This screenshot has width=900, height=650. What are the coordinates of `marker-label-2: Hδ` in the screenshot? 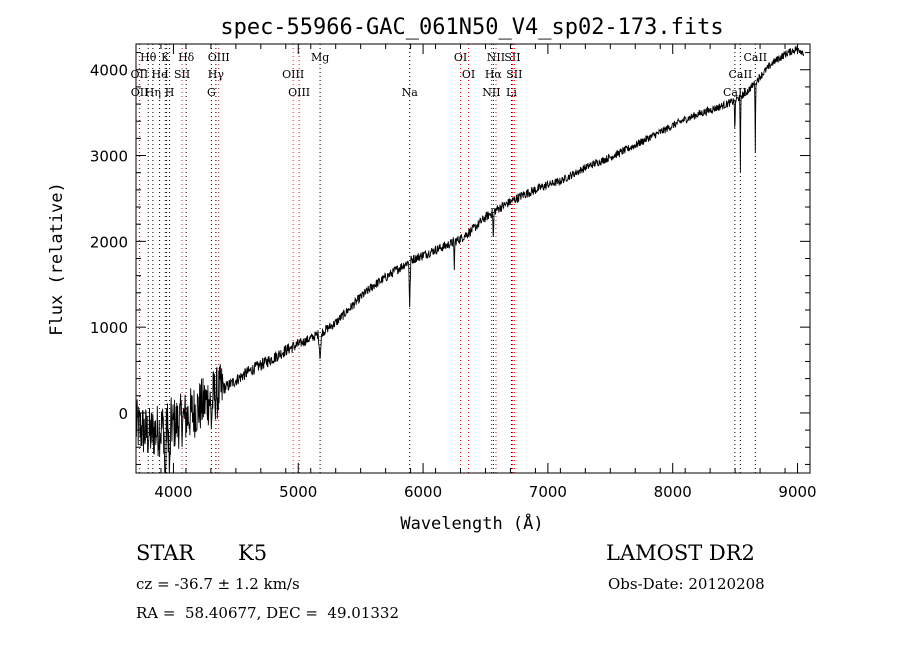 It's located at (186, 57).